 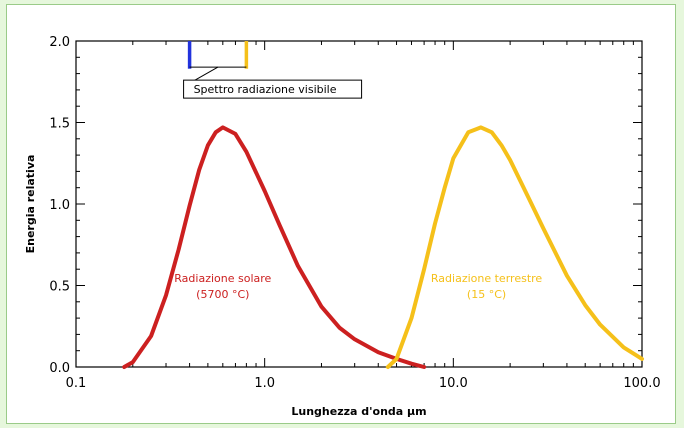 What do you see at coordinates (641, 383) in the screenshot?
I see `x-tick-label: 100.0` at bounding box center [641, 383].